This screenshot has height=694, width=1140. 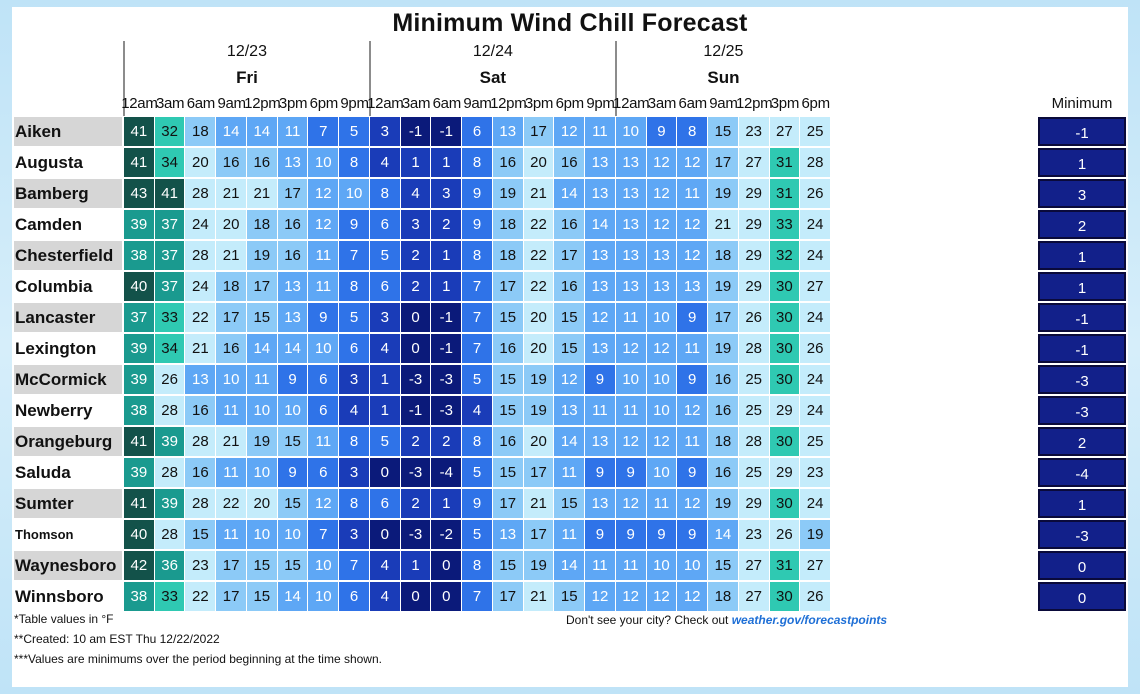 I want to click on time-label: 9pm, so click(x=354, y=103).